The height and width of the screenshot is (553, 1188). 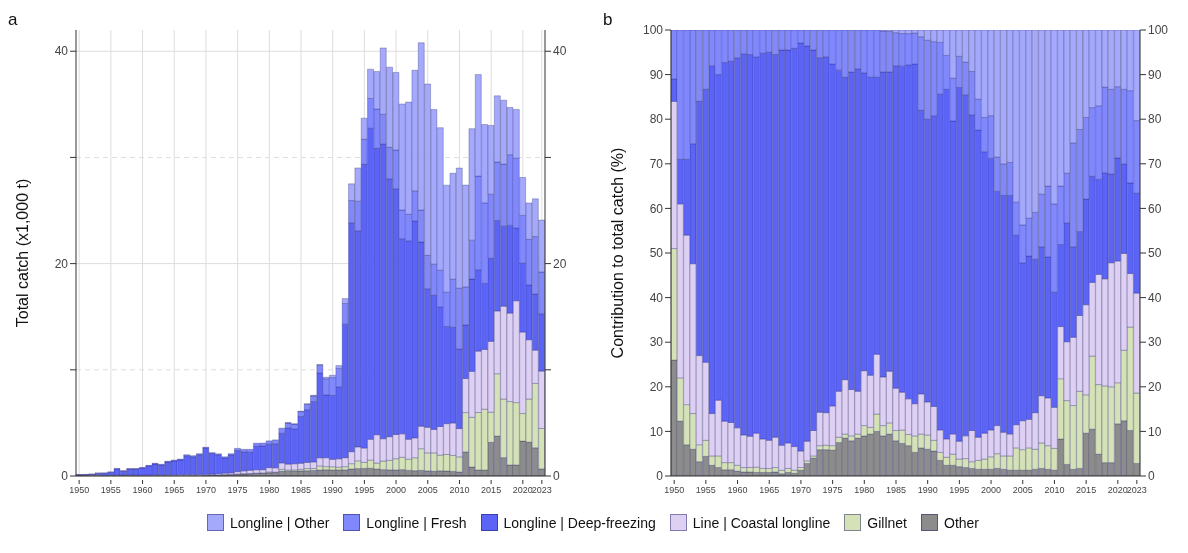 I want to click on y-tick-label: 10, so click(x=656, y=431).